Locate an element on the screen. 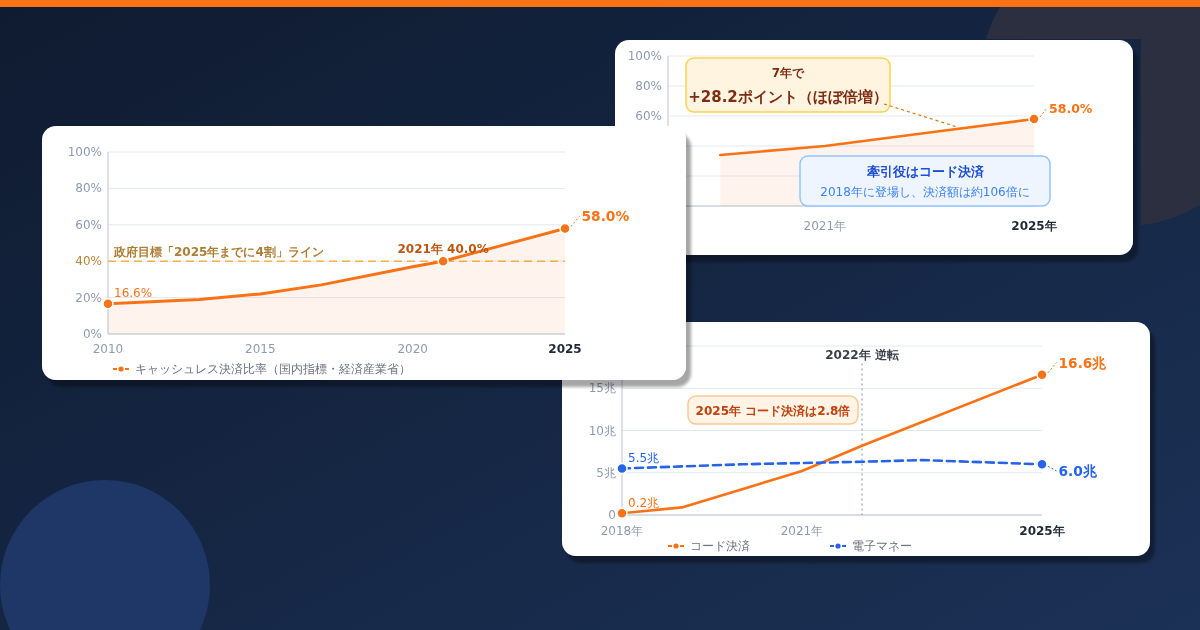 This screenshot has width=1200, height=630. x-tick-label: 2025 is located at coordinates (565, 349).